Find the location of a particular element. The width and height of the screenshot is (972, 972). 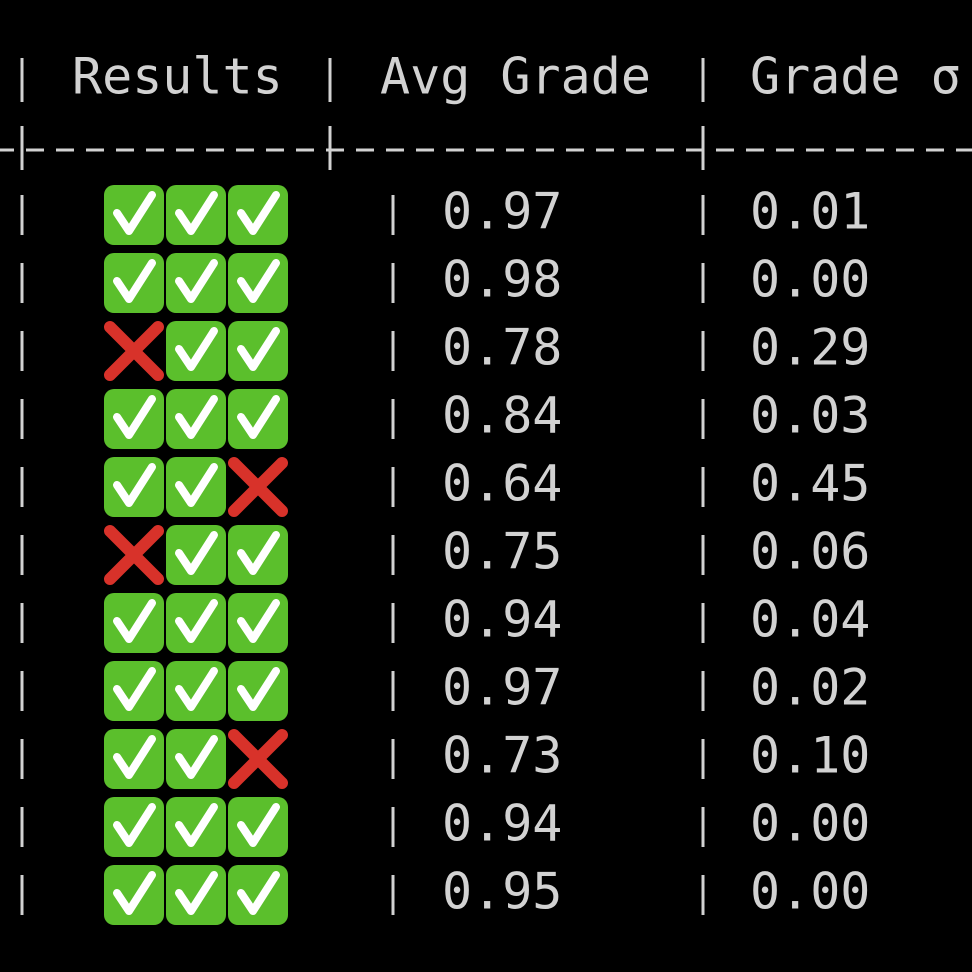

header-row: Results Avg Grade Grade σ is located at coordinates (490, 77).